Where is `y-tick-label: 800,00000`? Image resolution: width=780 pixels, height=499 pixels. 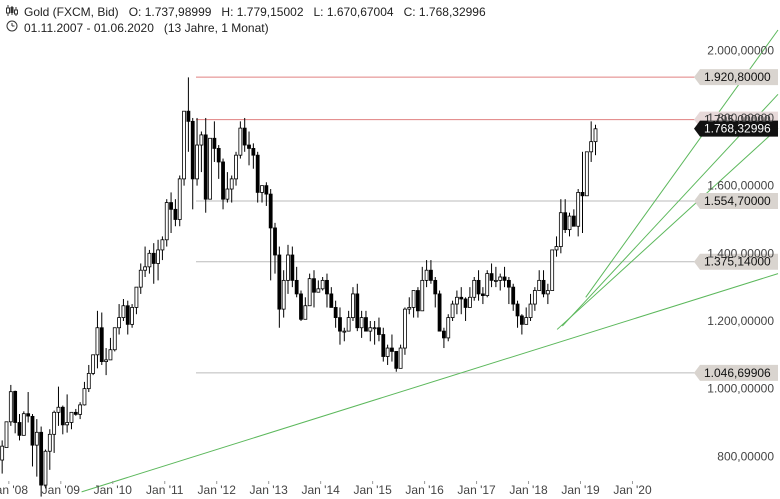
y-tick-label: 800,00000 is located at coordinates (745, 456).